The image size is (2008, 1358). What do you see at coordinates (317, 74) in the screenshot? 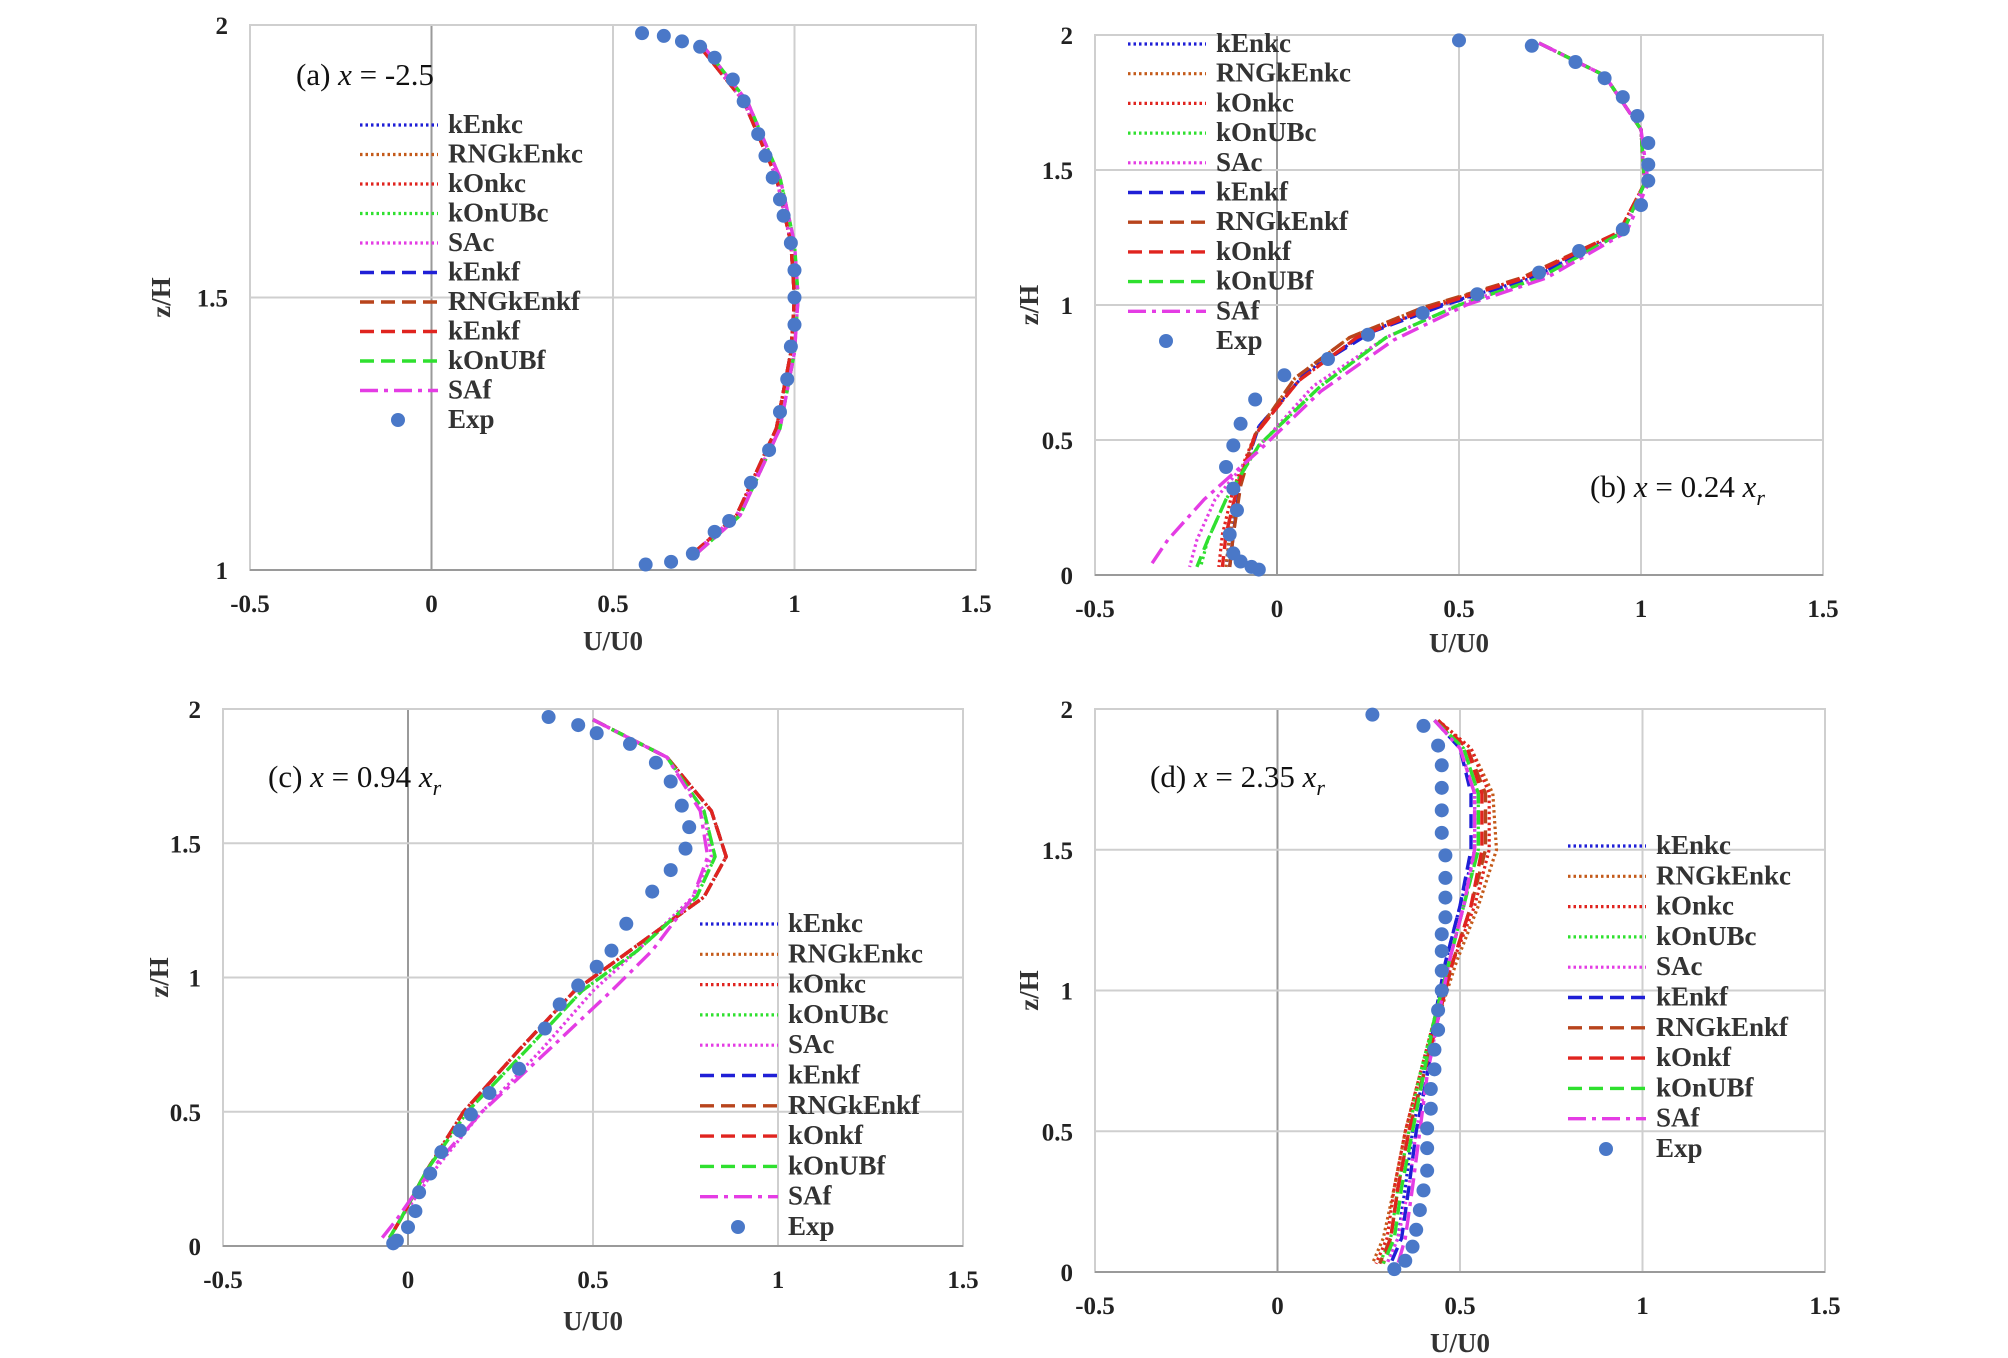
I see `annotation-prefix: (a)` at bounding box center [317, 74].